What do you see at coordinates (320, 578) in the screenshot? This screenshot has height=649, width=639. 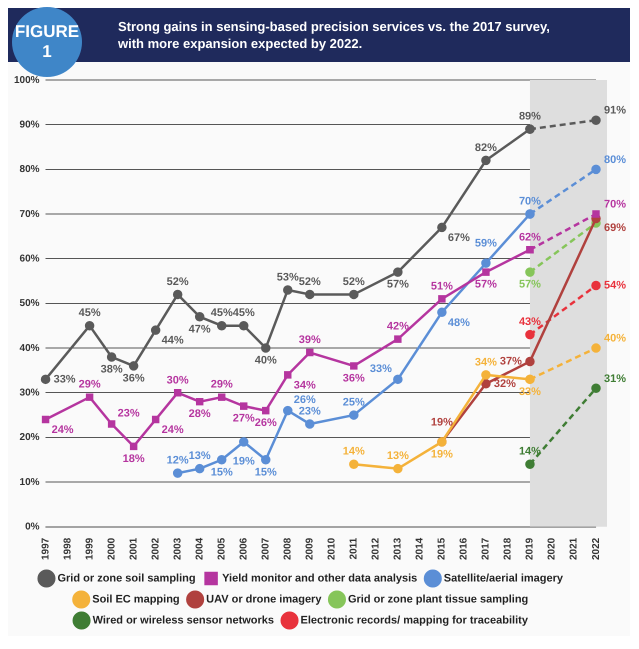 I see `legend-label: Yield monitor and other data analysis` at bounding box center [320, 578].